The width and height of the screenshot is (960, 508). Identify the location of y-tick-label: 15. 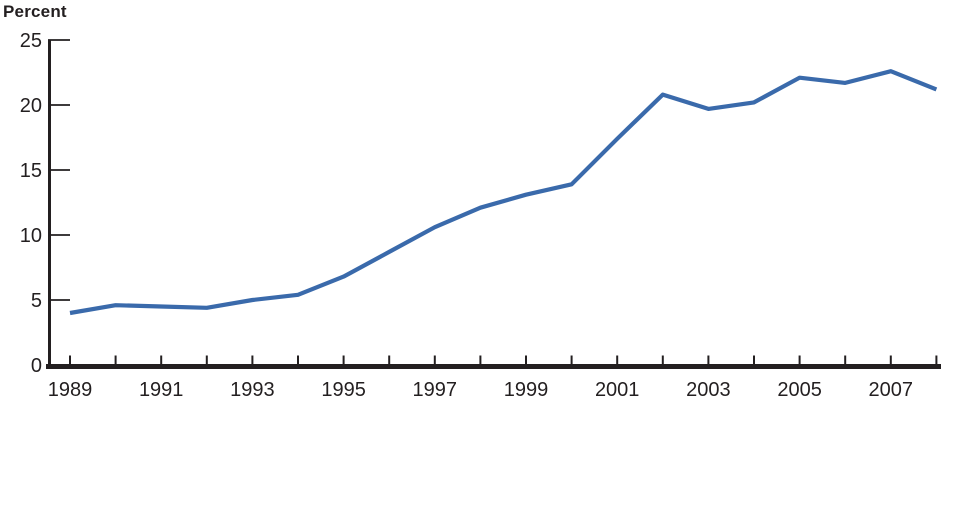
(31, 171).